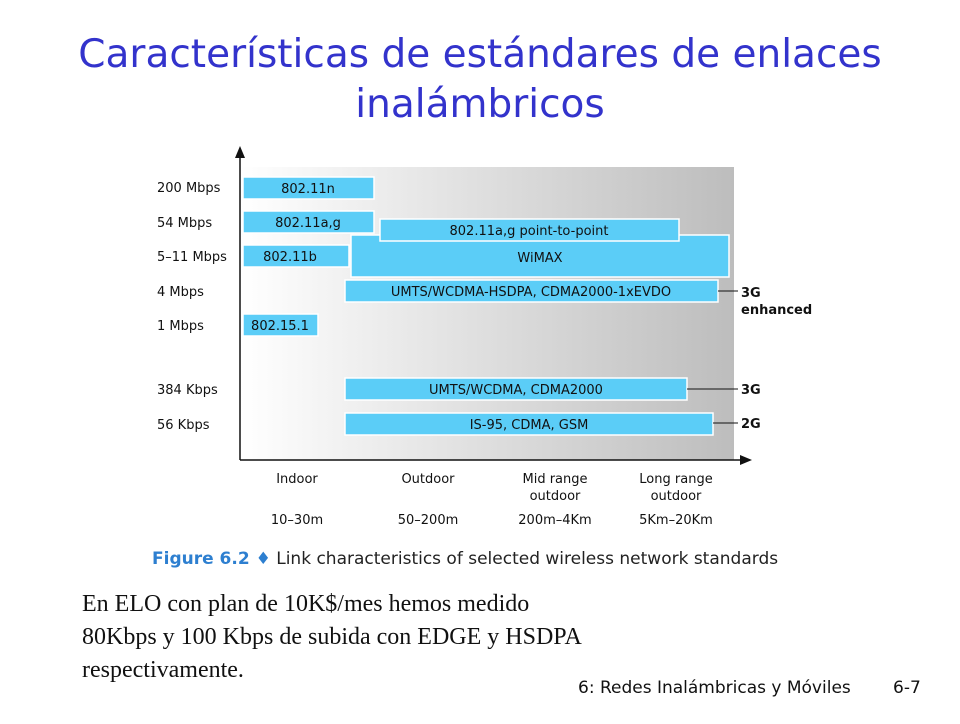  I want to click on range-label-indoor: Indoor, so click(297, 479).